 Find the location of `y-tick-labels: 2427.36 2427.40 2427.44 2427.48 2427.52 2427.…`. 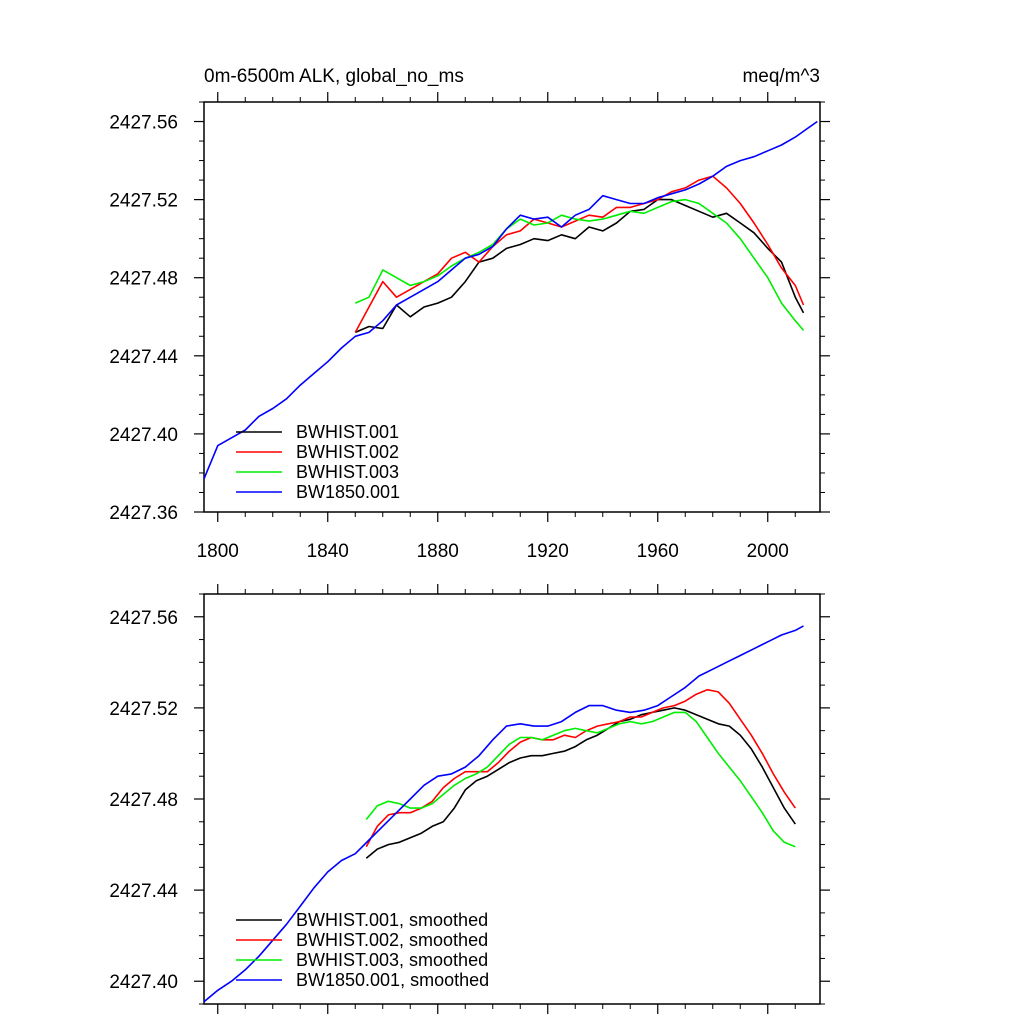

y-tick-labels: 2427.36 2427.40 2427.44 2427.48 2427.52 2427.… is located at coordinates (143, 318).